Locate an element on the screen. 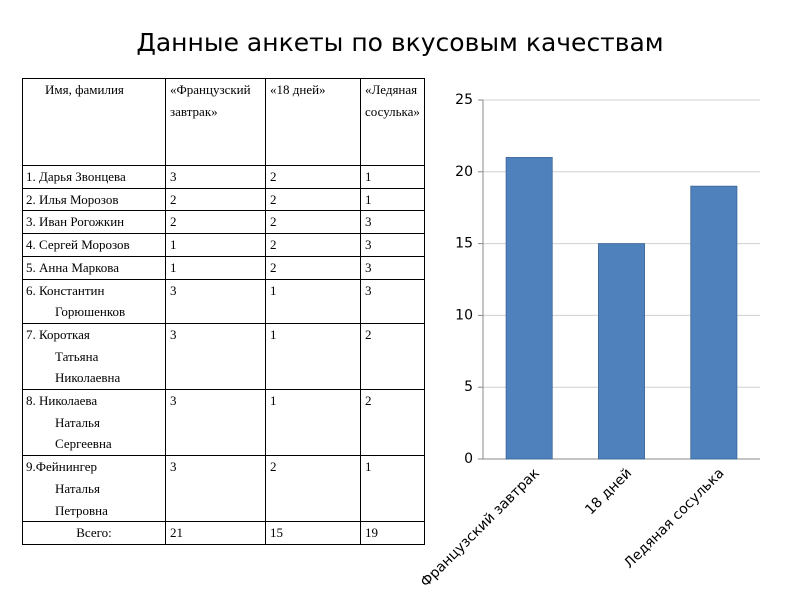 The height and width of the screenshot is (600, 800). table-cell: 19 is located at coordinates (392, 533).